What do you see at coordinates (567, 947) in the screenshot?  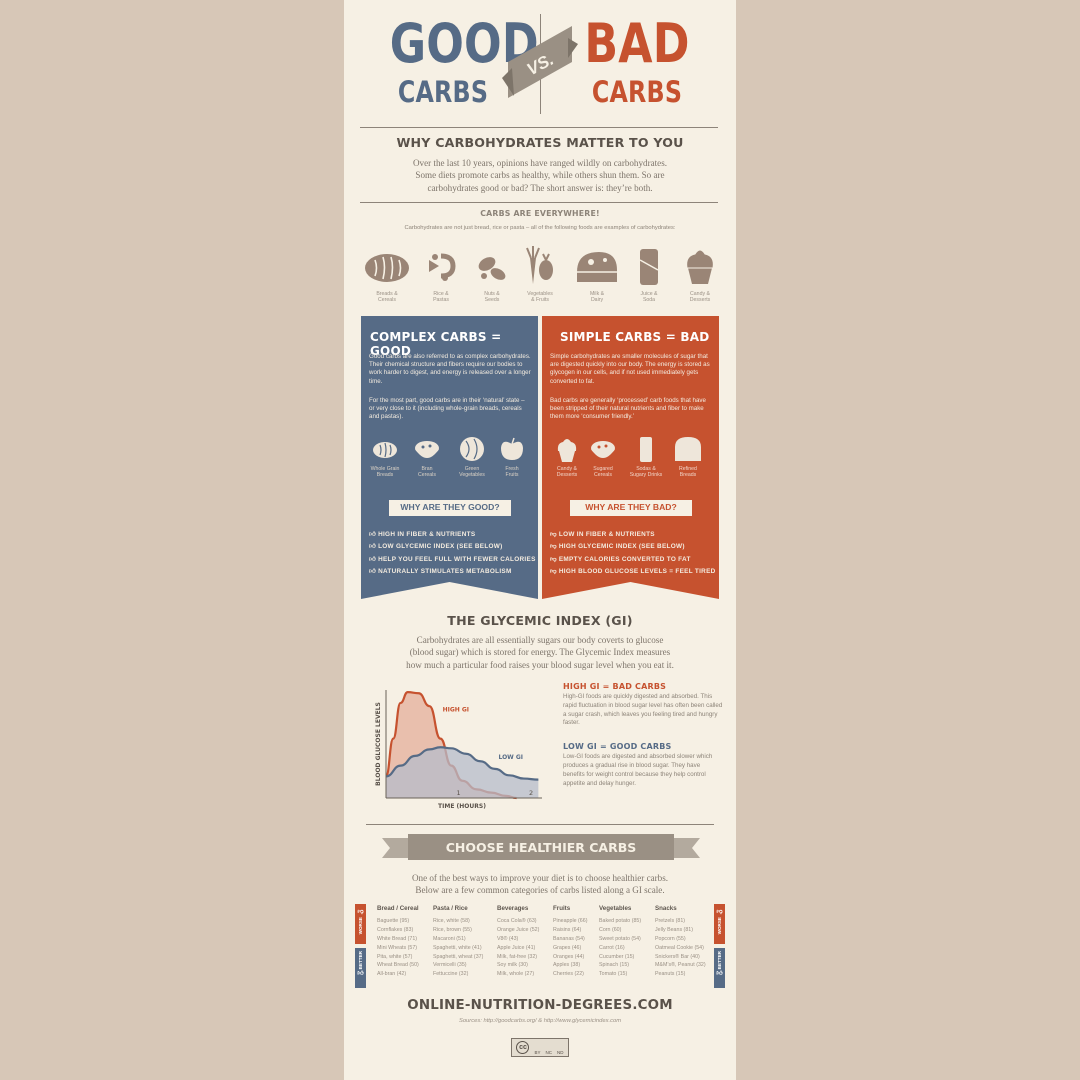 I see `list-item: Grapes (46)` at bounding box center [567, 947].